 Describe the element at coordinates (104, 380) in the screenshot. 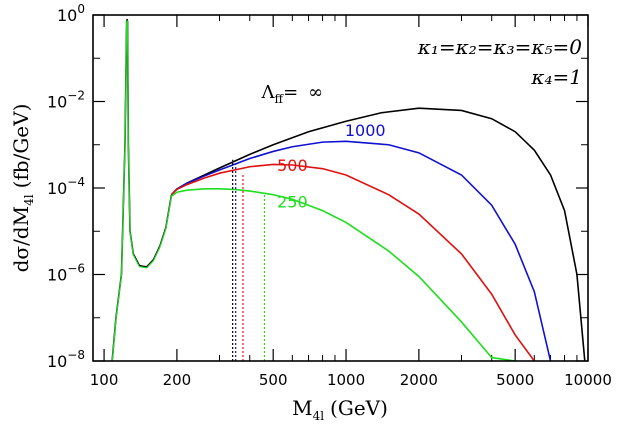

I see `x-tick-label: 100` at that location.